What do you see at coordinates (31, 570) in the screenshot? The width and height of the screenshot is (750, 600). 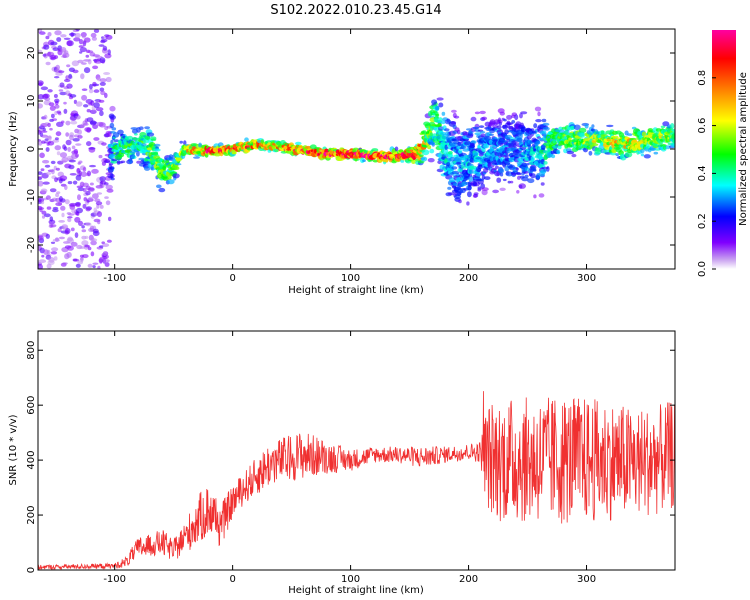 I see `y-tick-label: 0` at bounding box center [31, 570].